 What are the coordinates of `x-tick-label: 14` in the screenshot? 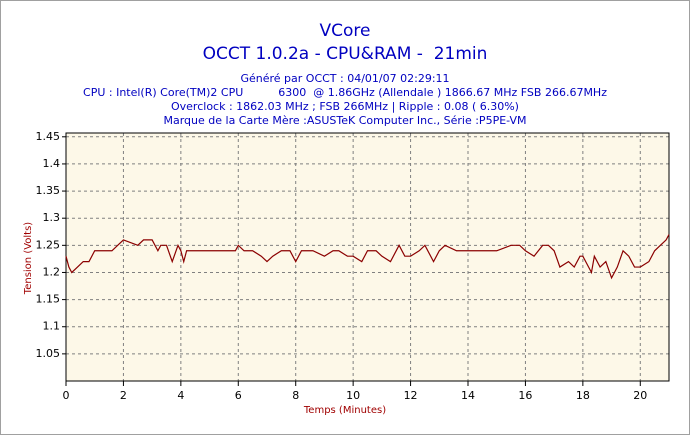 It's located at (468, 395).